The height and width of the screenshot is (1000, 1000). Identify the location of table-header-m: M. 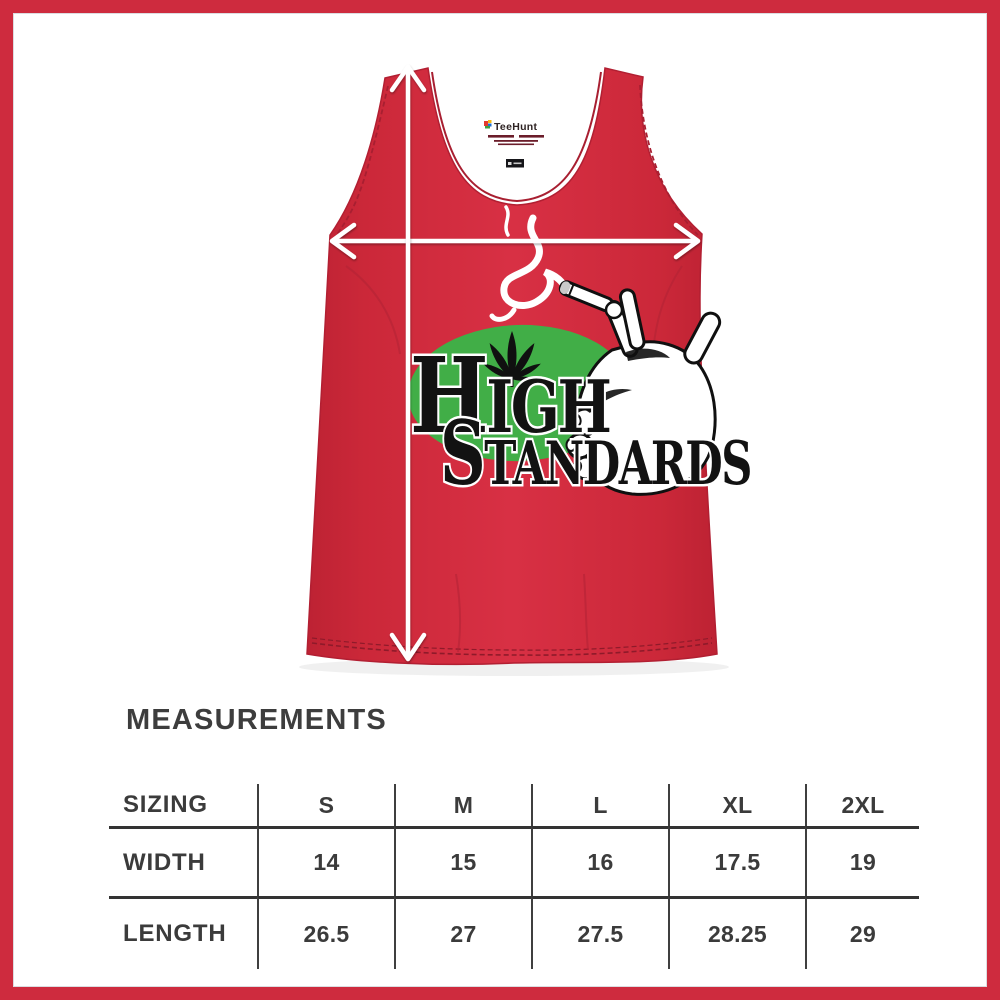
(462, 805).